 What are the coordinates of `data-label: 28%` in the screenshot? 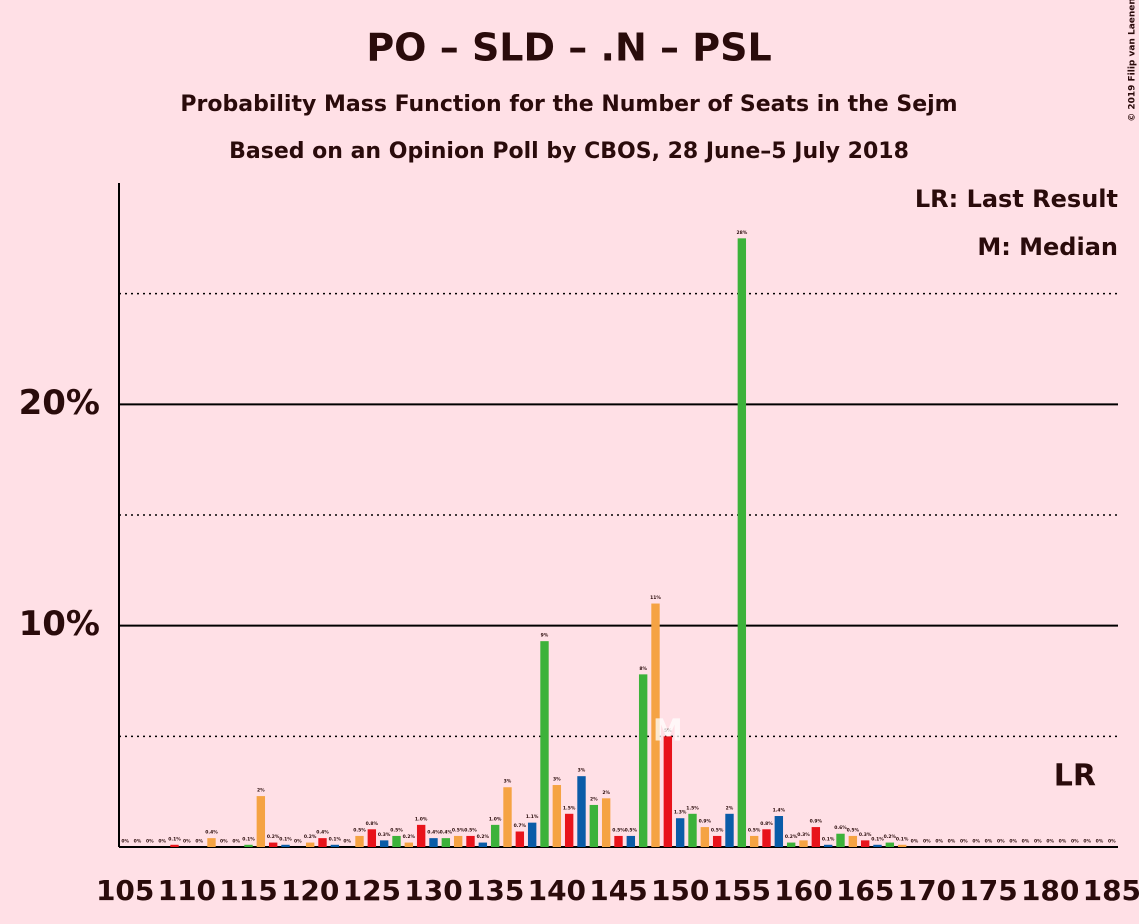 It's located at (741, 233).